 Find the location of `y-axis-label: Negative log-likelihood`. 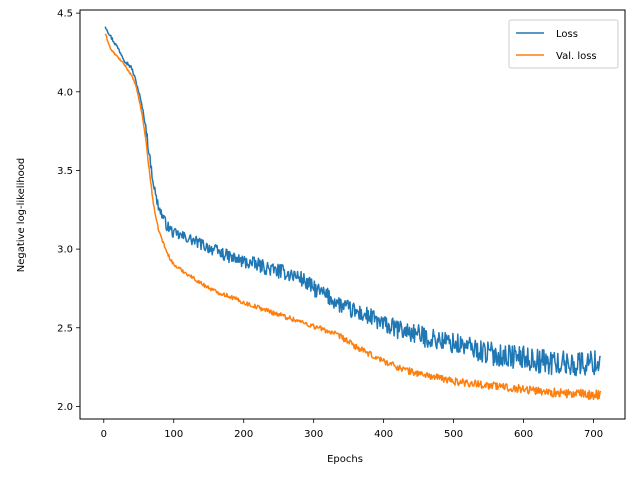

y-axis-label: Negative log-likelihood is located at coordinates (21, 215).